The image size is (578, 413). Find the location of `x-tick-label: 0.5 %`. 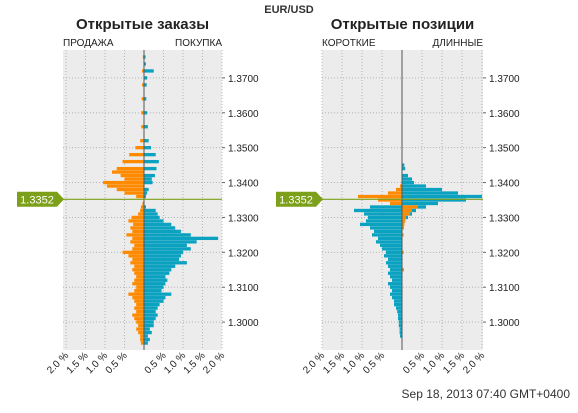

x-tick-label: 0.5 % is located at coordinates (117, 363).